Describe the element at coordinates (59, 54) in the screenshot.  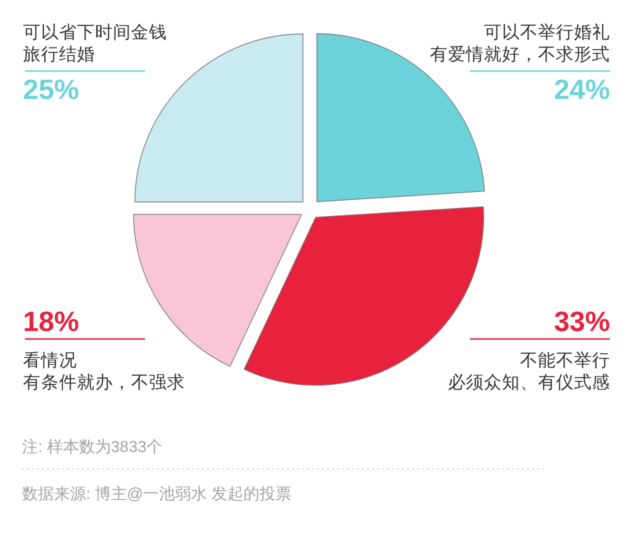
I see `text: 旅行结婚` at that location.